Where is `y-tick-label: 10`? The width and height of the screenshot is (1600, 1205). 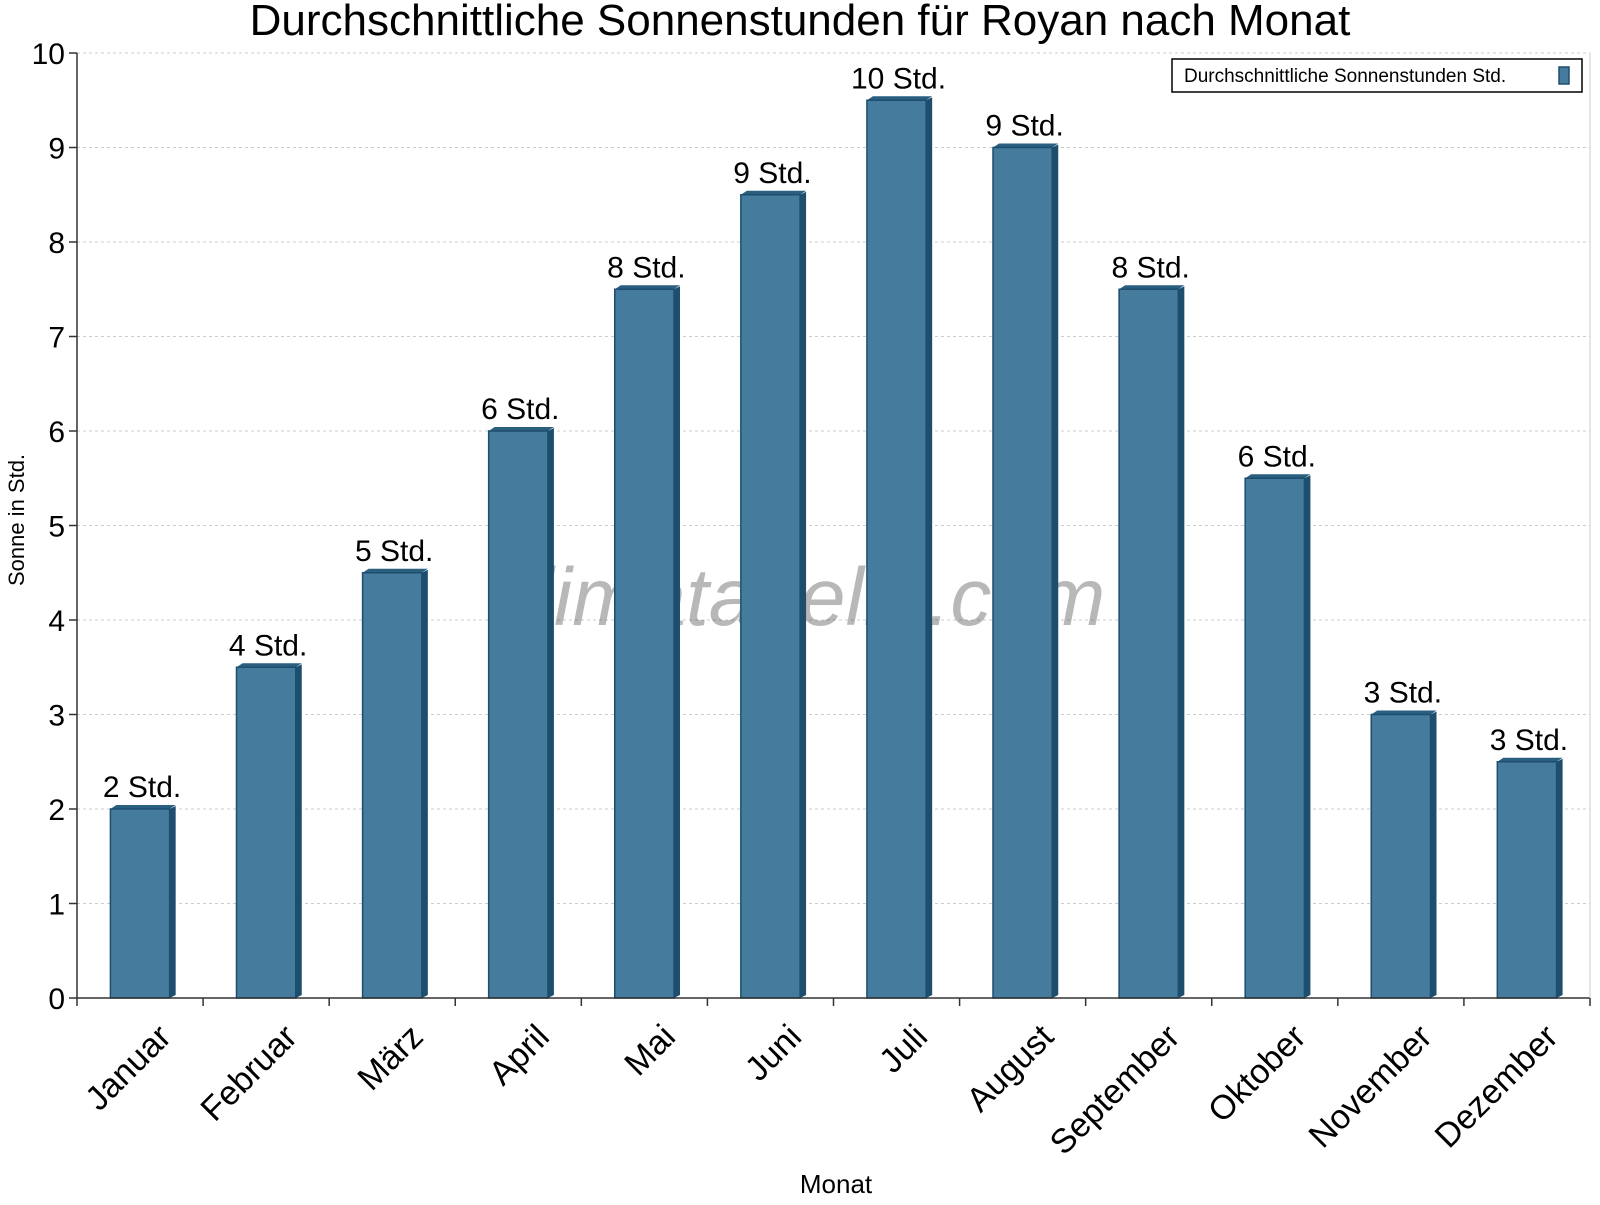
y-tick-label: 10 is located at coordinates (48, 54).